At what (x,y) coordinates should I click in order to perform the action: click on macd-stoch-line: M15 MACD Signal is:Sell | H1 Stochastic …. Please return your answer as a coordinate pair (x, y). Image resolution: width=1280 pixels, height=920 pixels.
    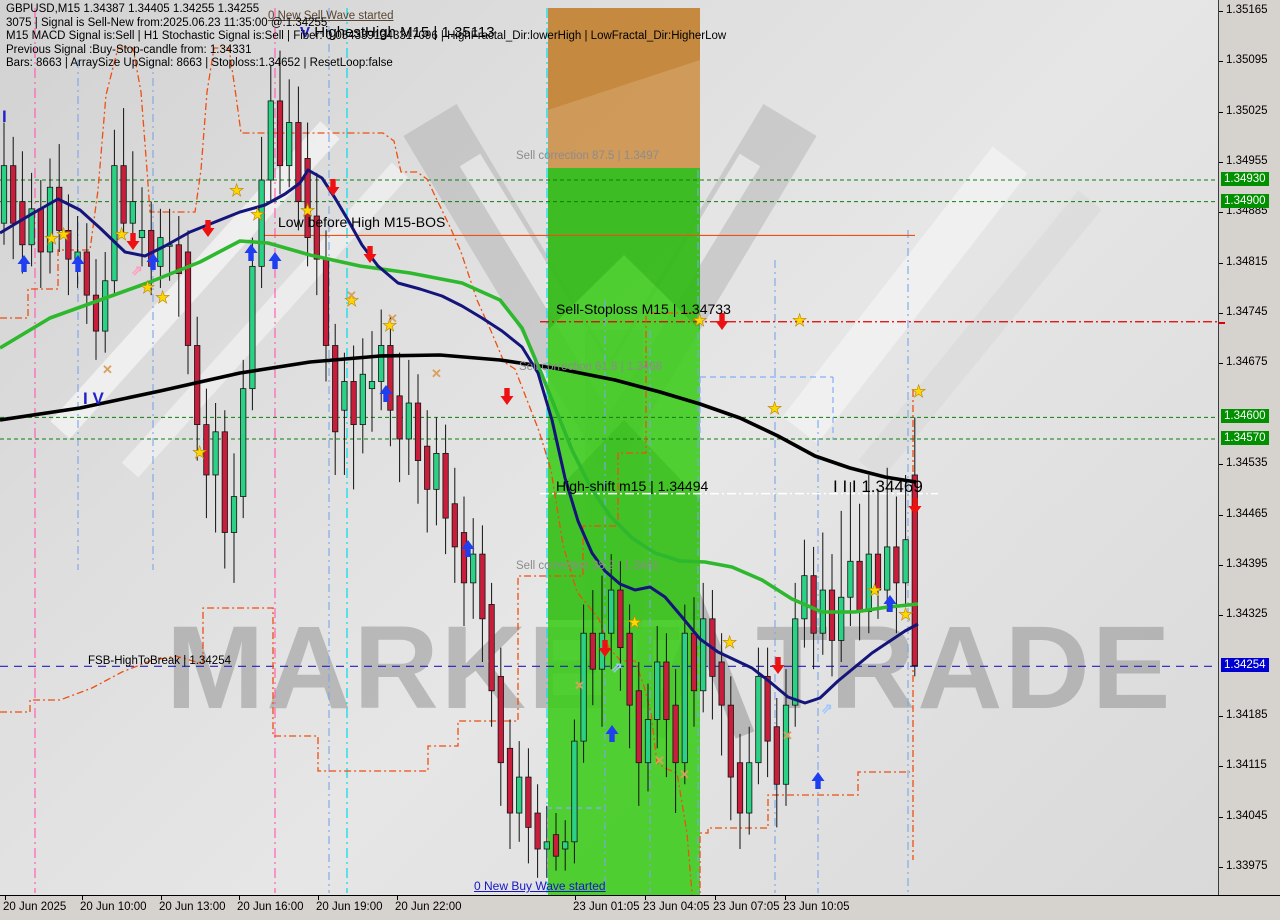
    Looking at the image, I should click on (366, 36).